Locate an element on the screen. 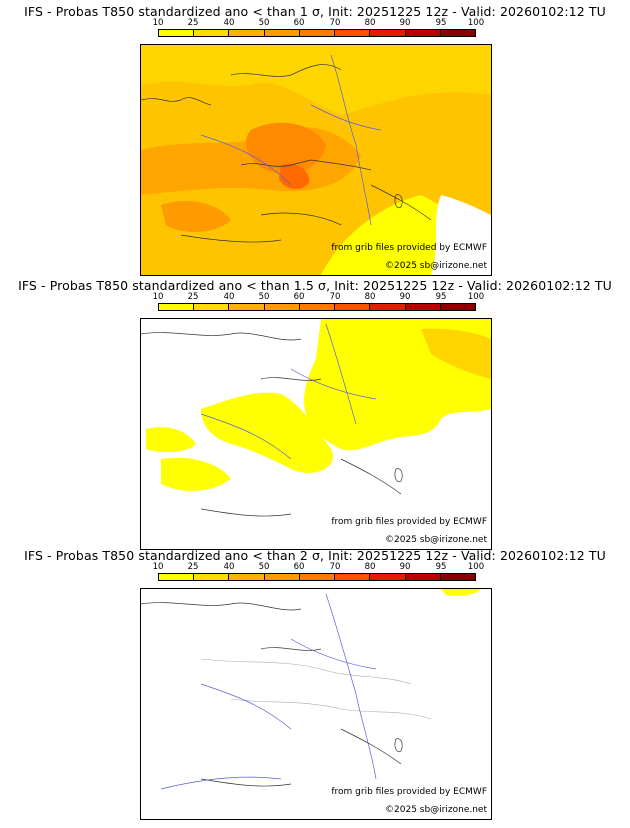  prob-field-atlantic is located at coordinates (171, 440).